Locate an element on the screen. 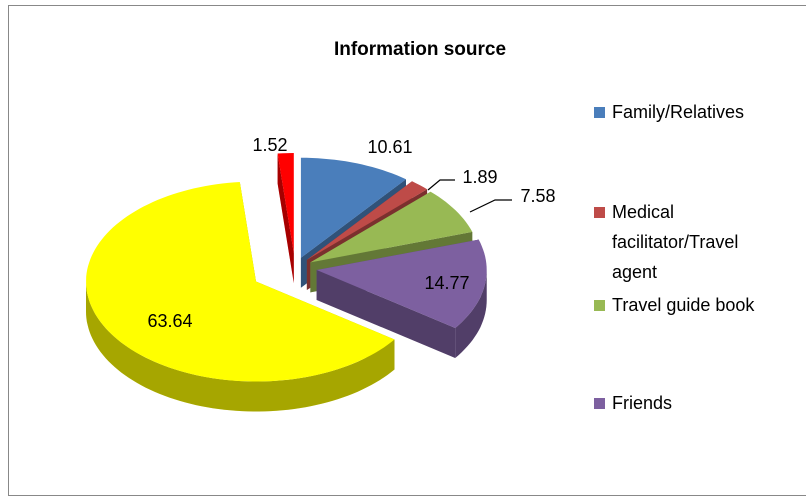 Image resolution: width=806 pixels, height=504 pixels. data-label: 7.58 is located at coordinates (537, 196).